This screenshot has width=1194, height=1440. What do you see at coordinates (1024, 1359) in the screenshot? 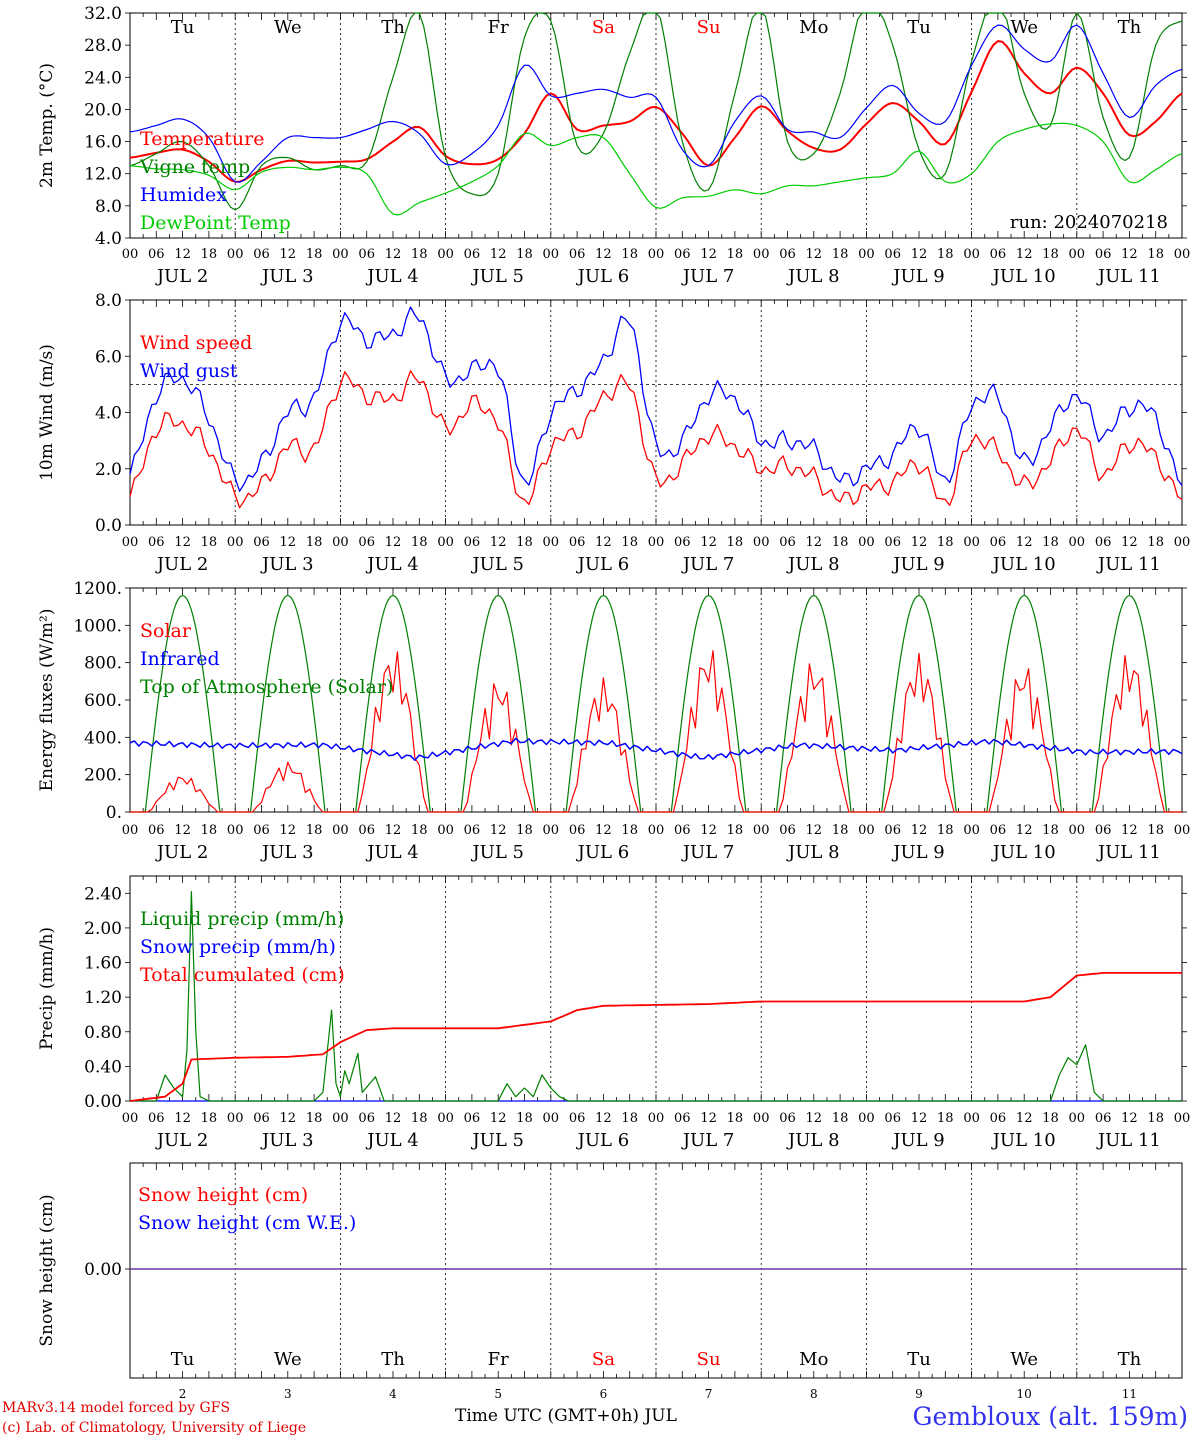
I see `weekday-label-bottom: We` at bounding box center [1024, 1359].